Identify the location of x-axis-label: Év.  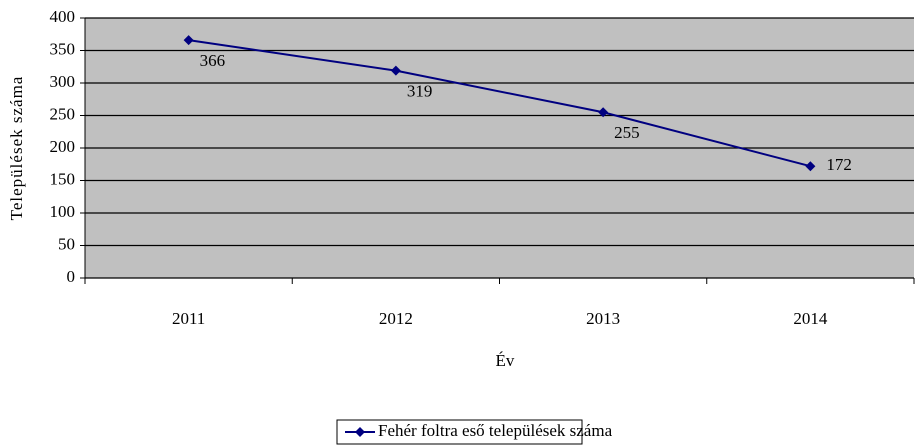
(505, 360).